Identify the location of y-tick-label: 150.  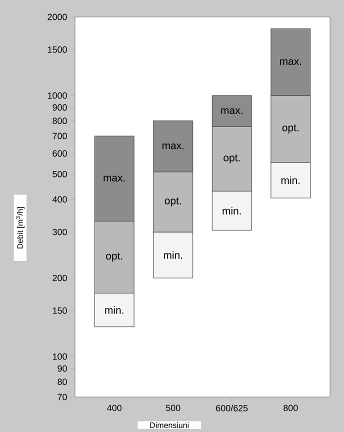
(59, 310).